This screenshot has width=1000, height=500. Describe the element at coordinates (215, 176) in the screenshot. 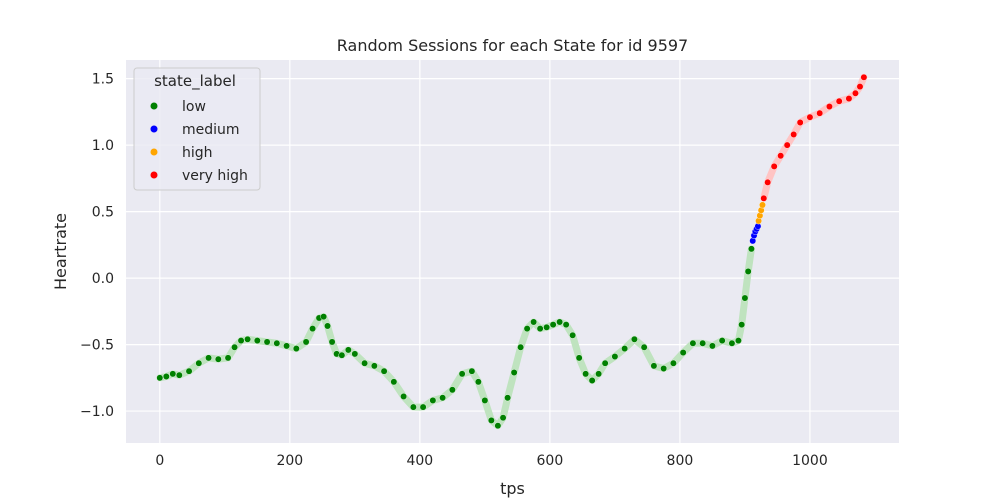

I see `legend-label: very high` at that location.